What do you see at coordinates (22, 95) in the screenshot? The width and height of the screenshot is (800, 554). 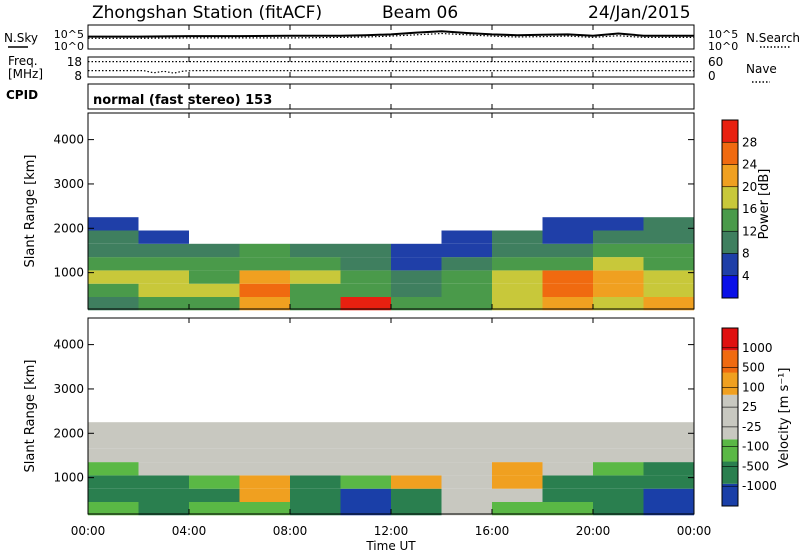 I see `cpid-label: CPID` at bounding box center [22, 95].